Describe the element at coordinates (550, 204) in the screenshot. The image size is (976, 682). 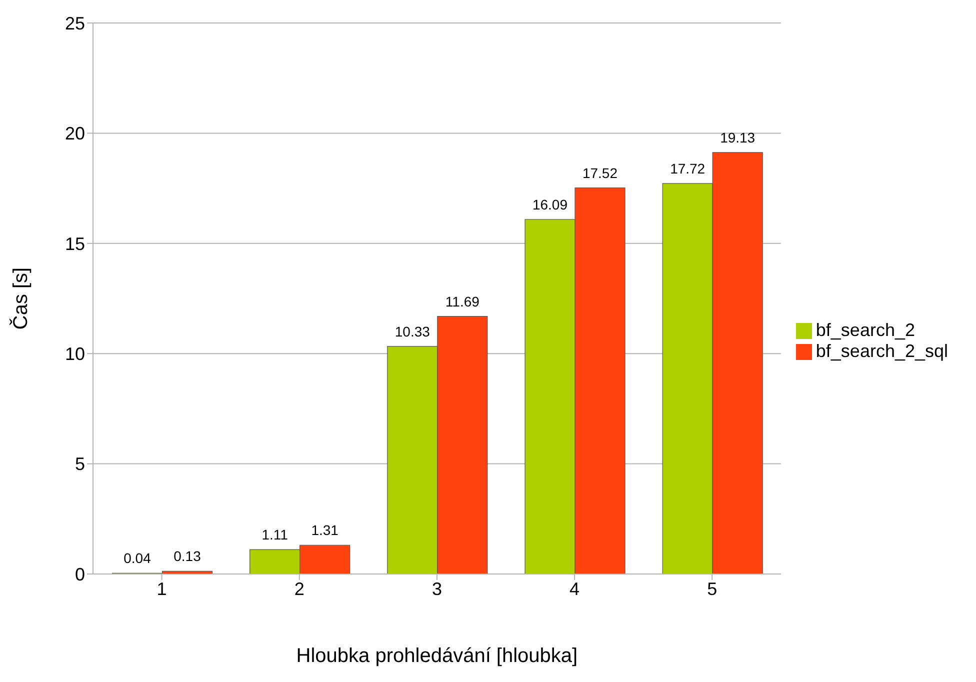
I see `data-label: 16.09` at that location.